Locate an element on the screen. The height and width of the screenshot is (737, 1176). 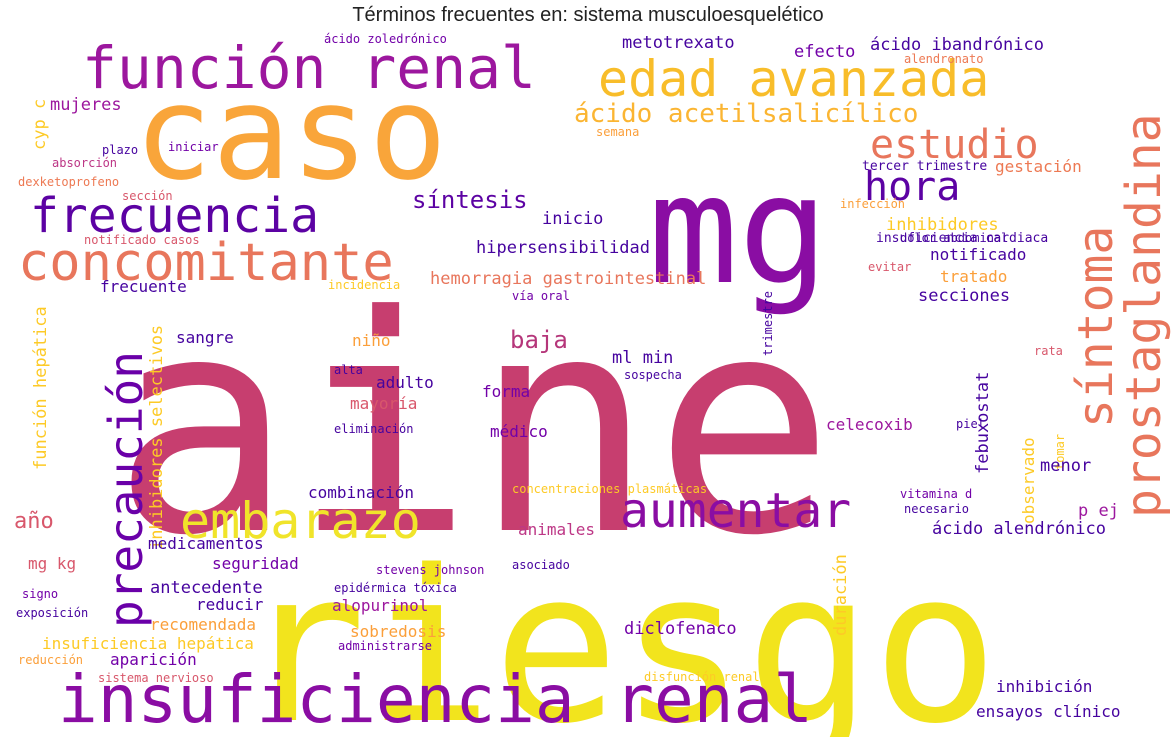
word-89: exposición is located at coordinates (52, 613).